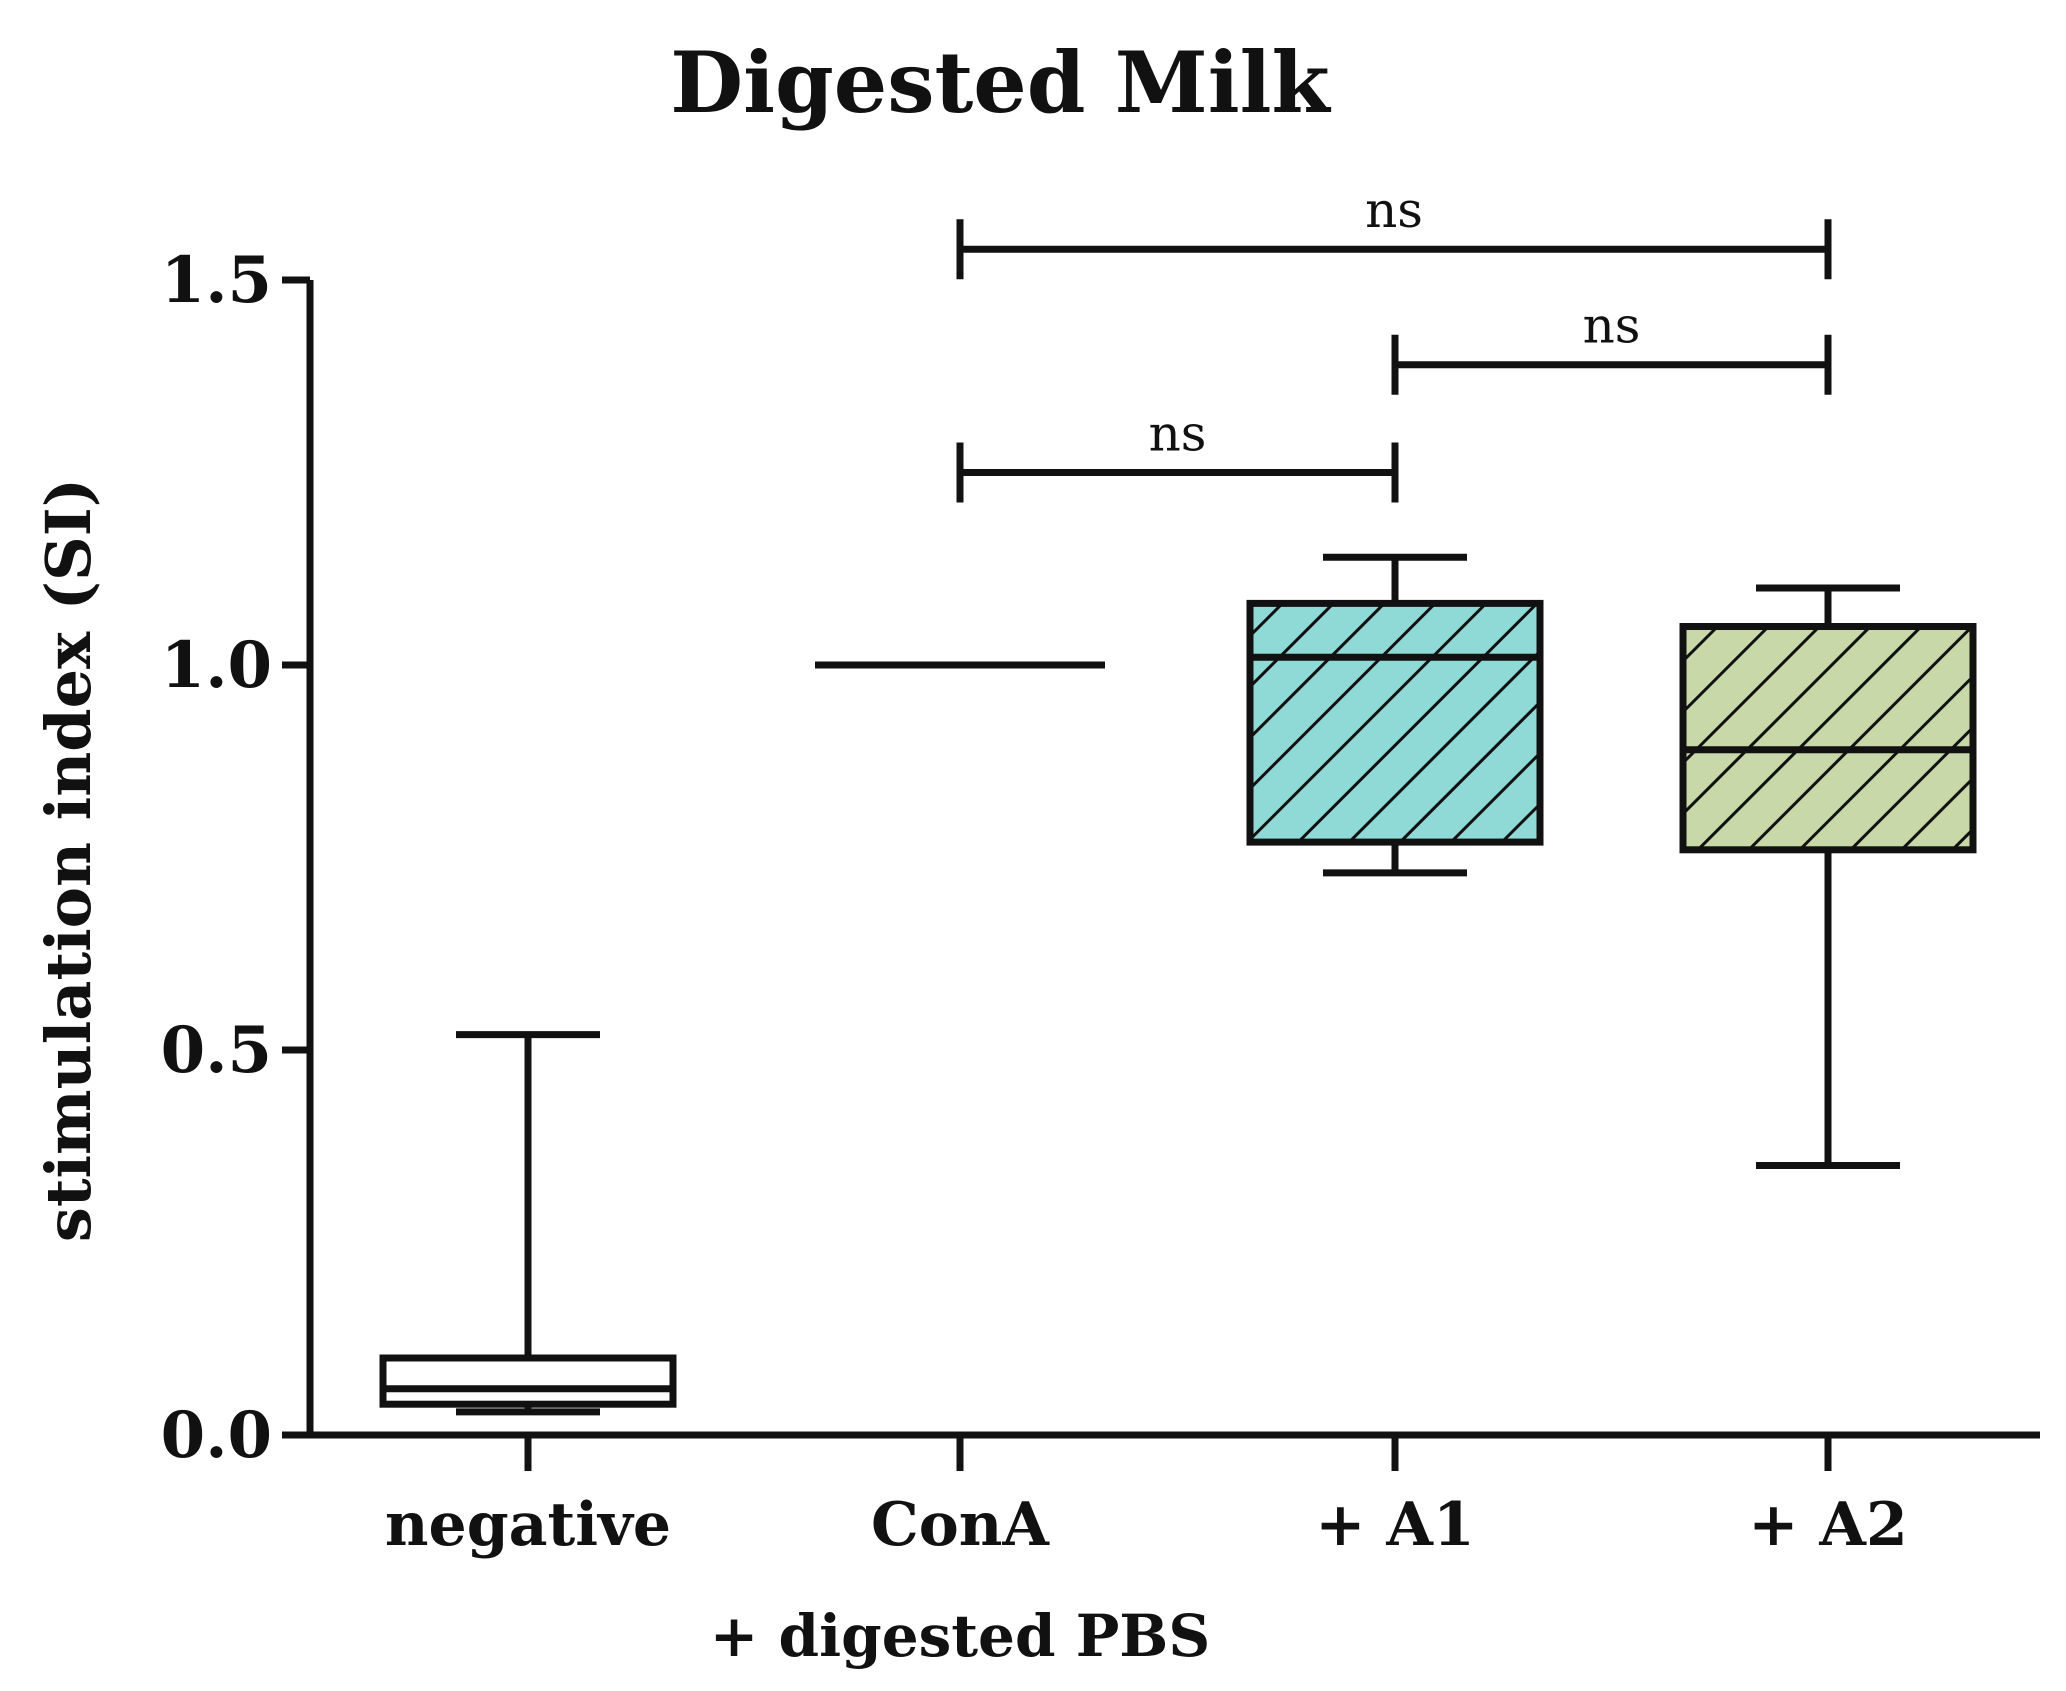 The height and width of the screenshot is (1691, 2066). What do you see at coordinates (1178, 434) in the screenshot?
I see `bracket-label-0: ns` at bounding box center [1178, 434].